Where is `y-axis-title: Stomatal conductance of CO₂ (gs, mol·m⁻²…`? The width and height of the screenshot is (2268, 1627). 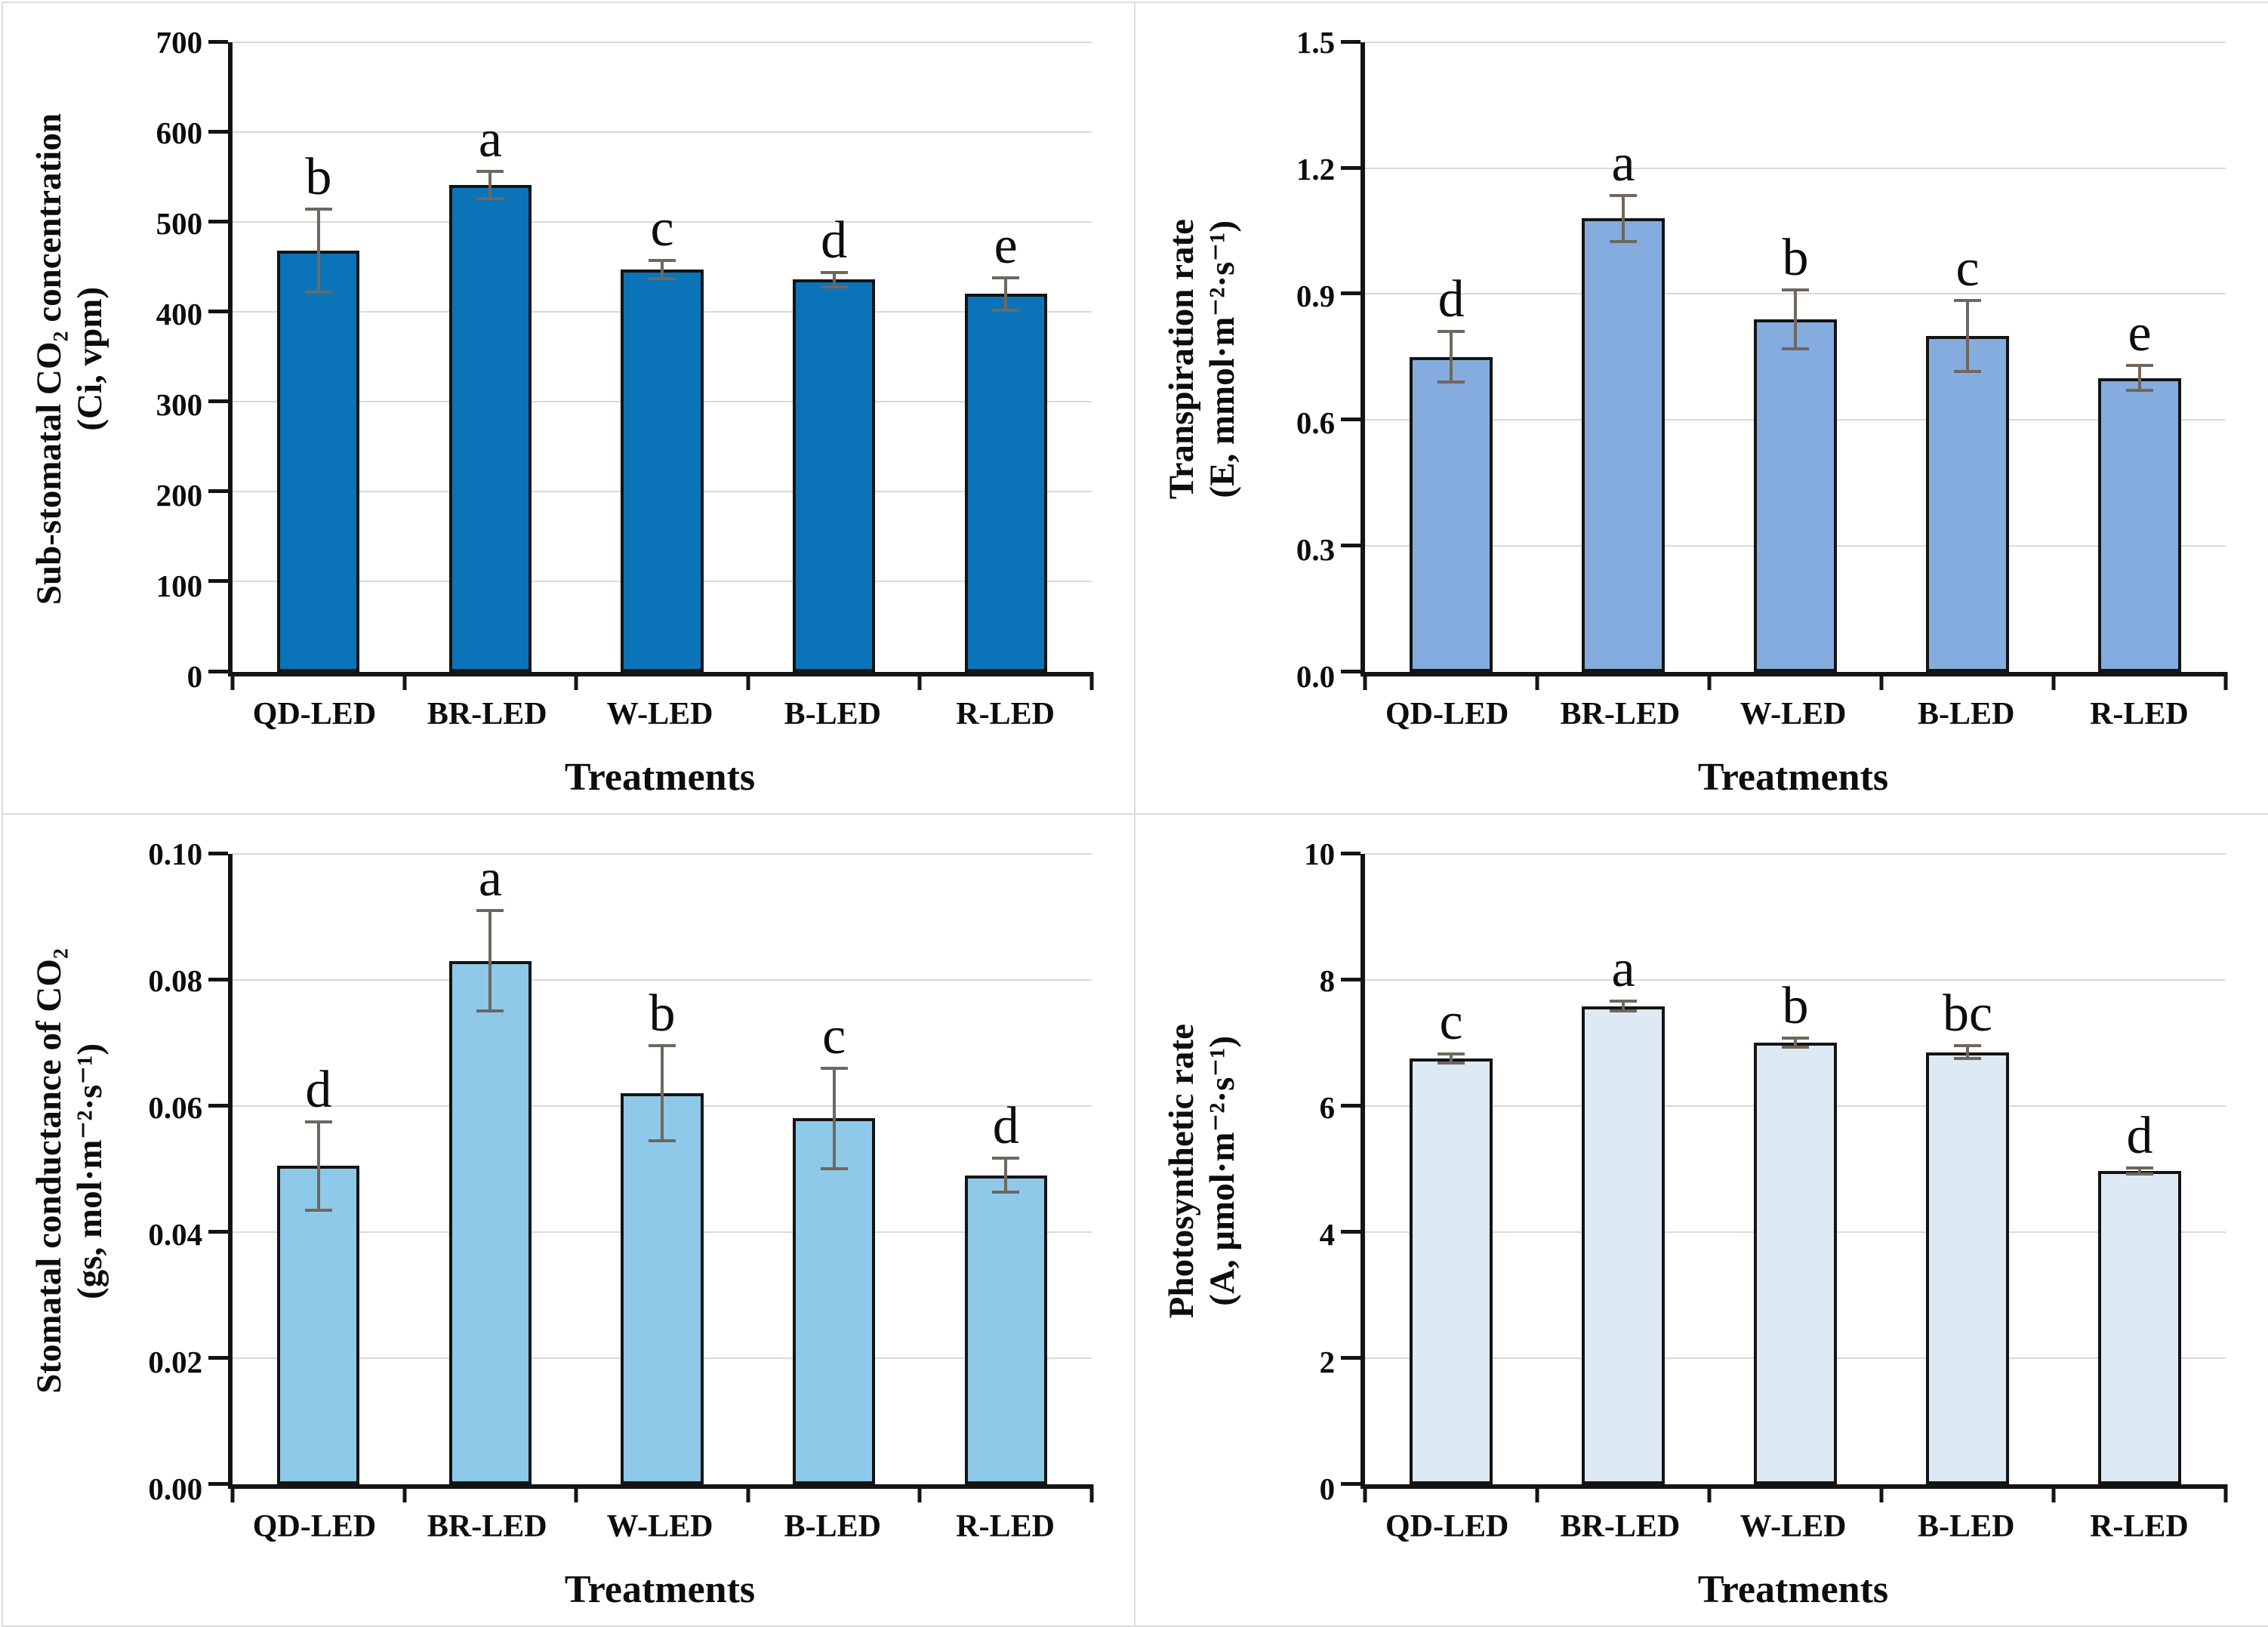
y-axis-title: Stomatal conductance of CO₂ (gs, mol·m⁻²… is located at coordinates (72, 1172).